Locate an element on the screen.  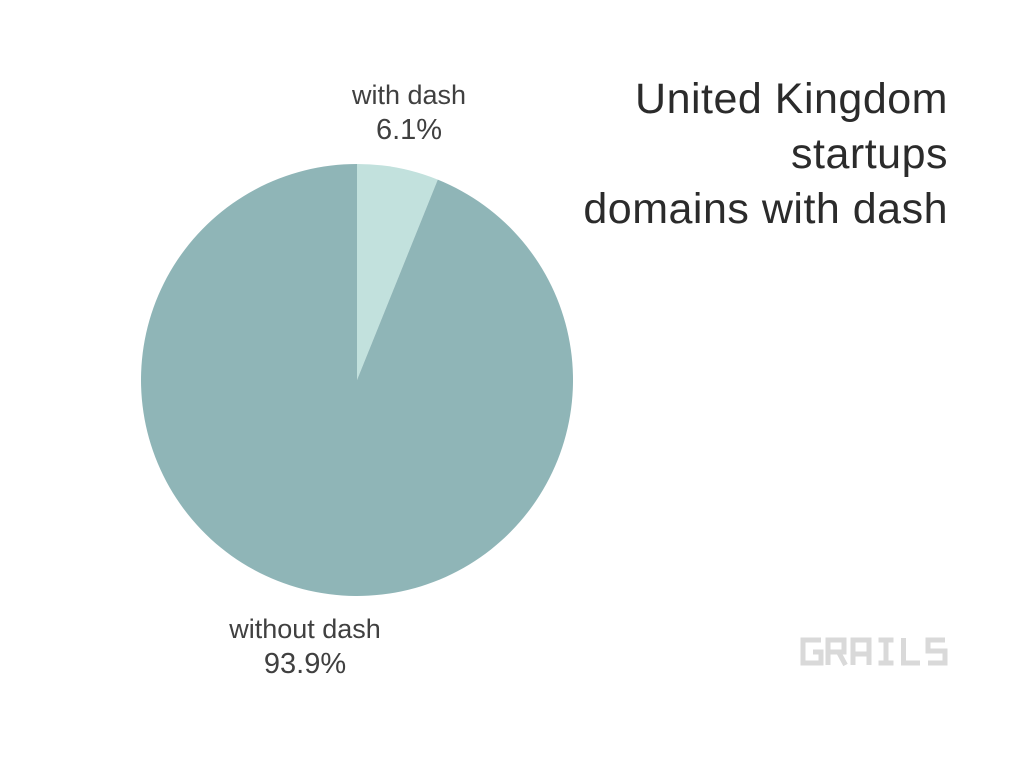
chart-title-line-2: startups is located at coordinates (869, 154).